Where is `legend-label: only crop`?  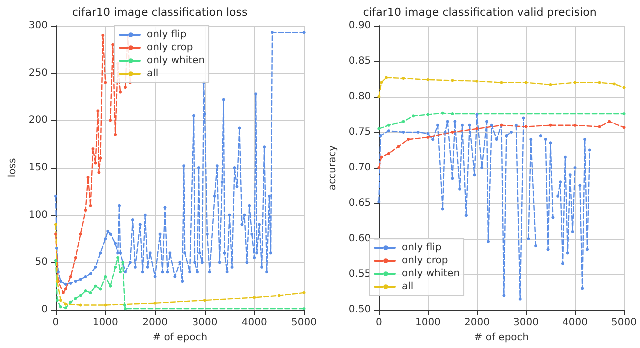
legend-label: only crop is located at coordinates (170, 48).